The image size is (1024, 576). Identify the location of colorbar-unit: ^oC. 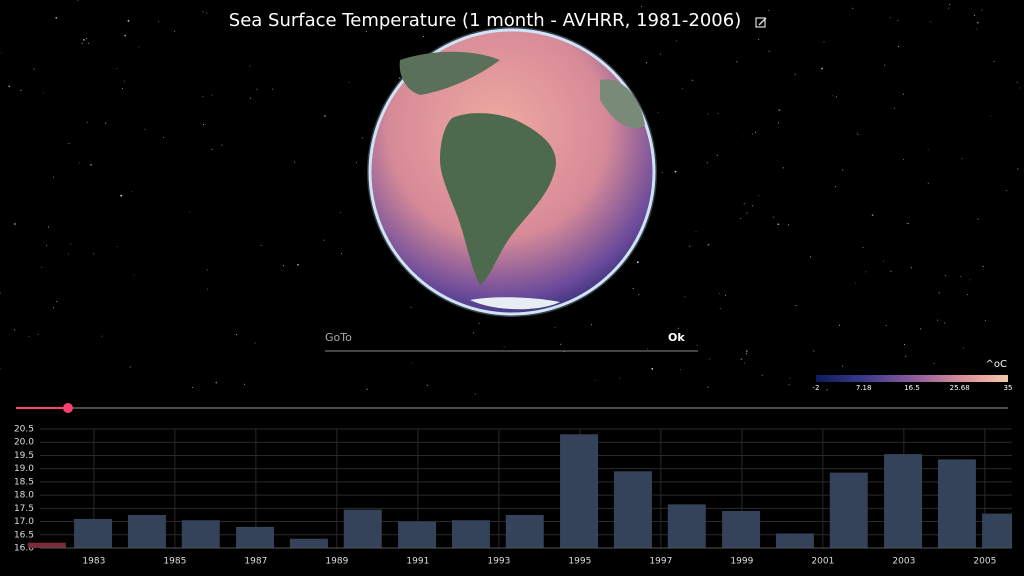
(996, 364).